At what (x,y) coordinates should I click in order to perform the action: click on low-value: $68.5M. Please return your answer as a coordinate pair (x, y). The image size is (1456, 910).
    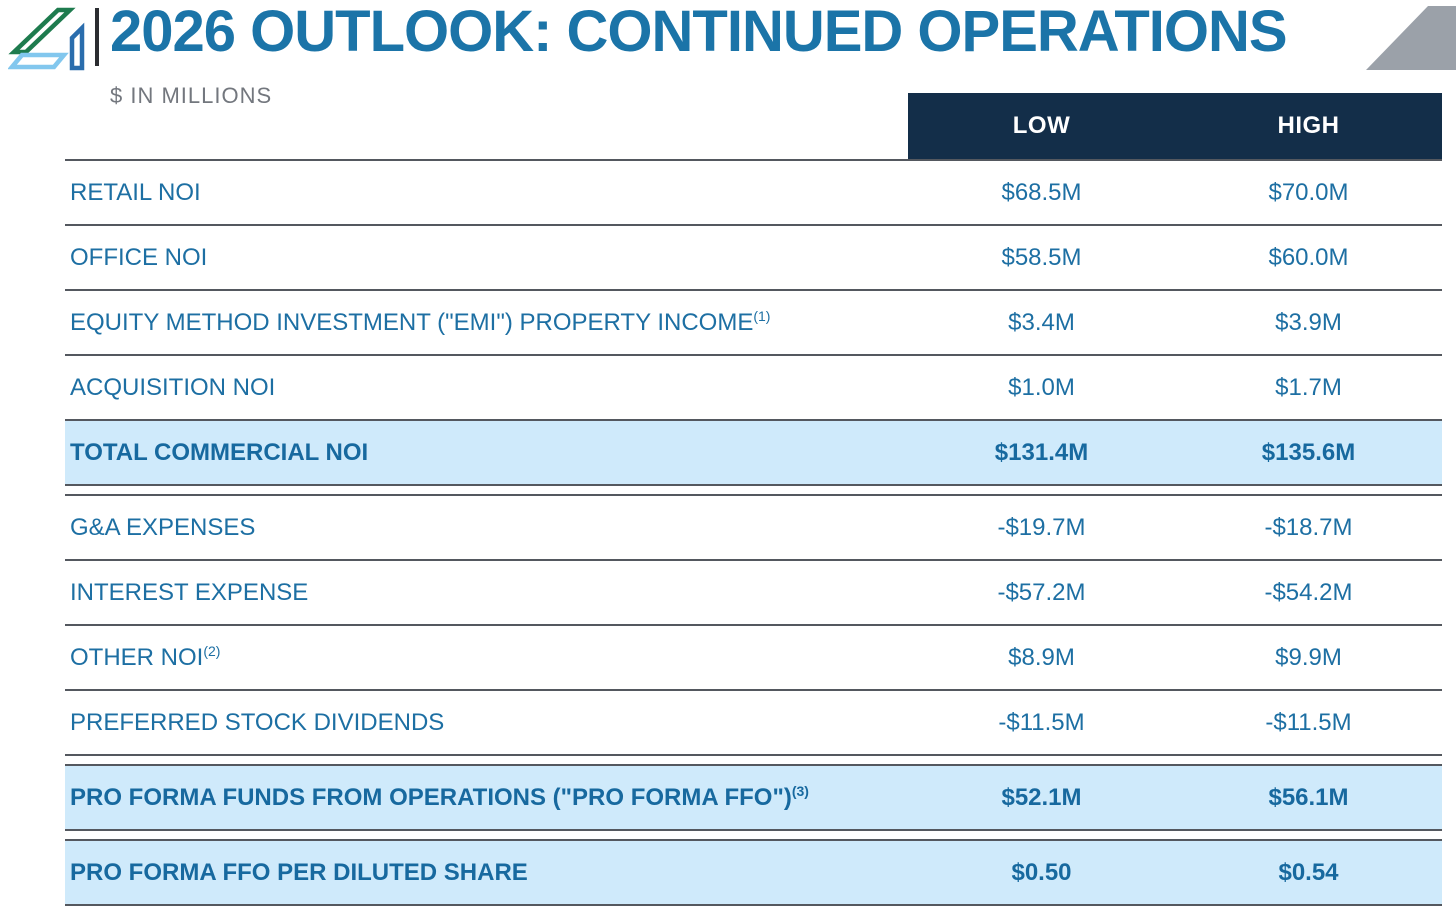
    Looking at the image, I should click on (1041, 192).